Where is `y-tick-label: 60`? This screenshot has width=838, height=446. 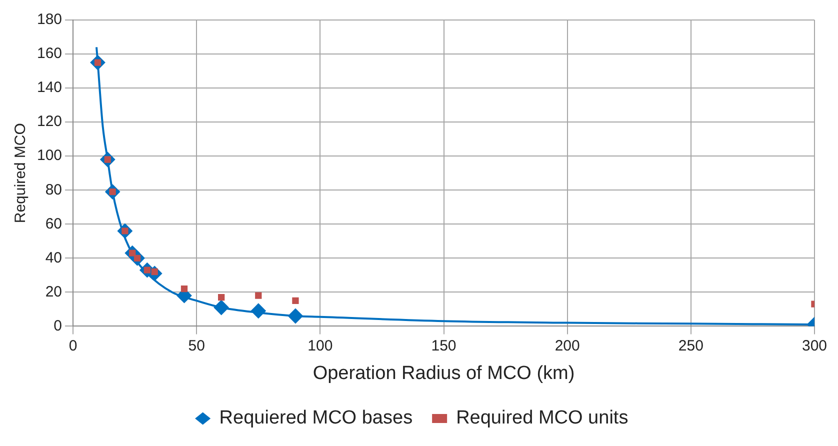
y-tick-label: 60 is located at coordinates (53, 223).